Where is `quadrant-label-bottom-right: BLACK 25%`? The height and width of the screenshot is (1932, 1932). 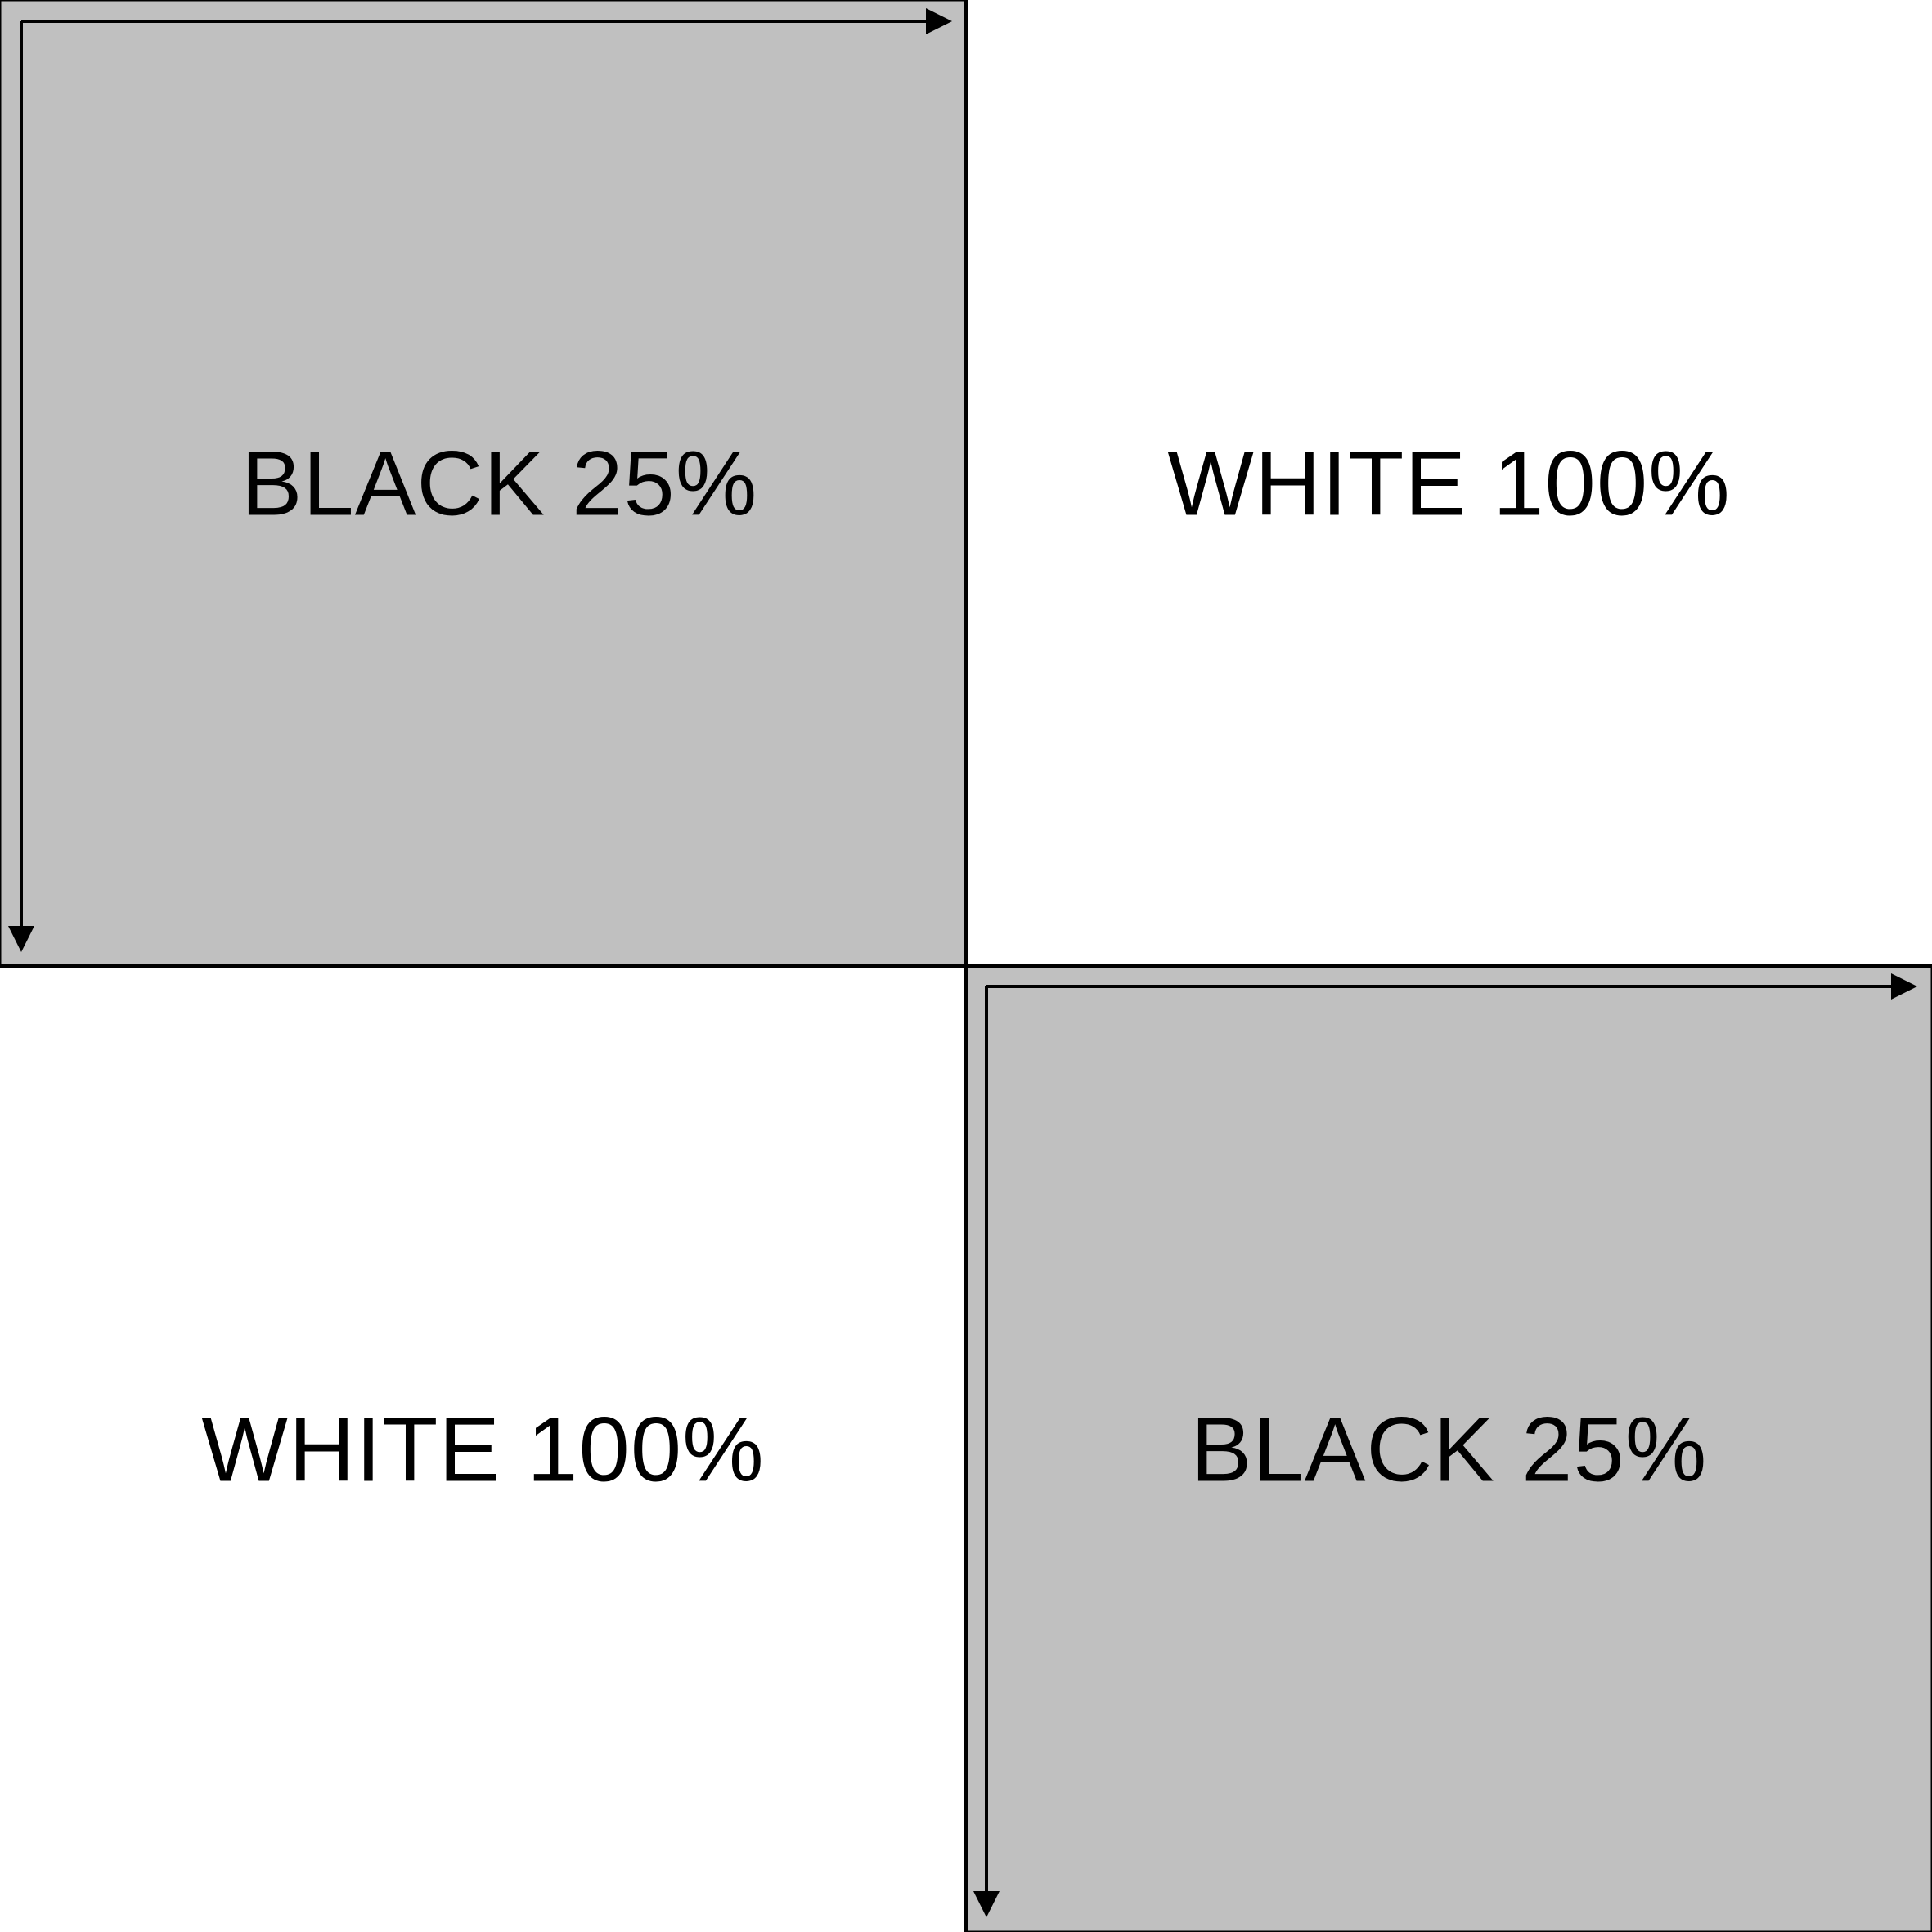
quadrant-label-bottom-right: BLACK 25% is located at coordinates (1449, 1449).